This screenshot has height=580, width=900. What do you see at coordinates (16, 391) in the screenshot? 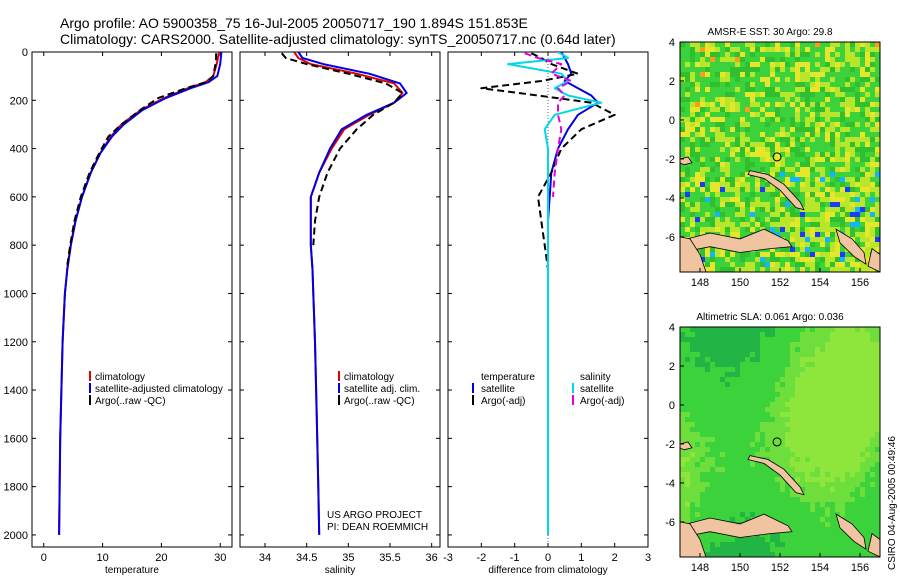
I see `y-tick-label: 1400` at bounding box center [16, 391].